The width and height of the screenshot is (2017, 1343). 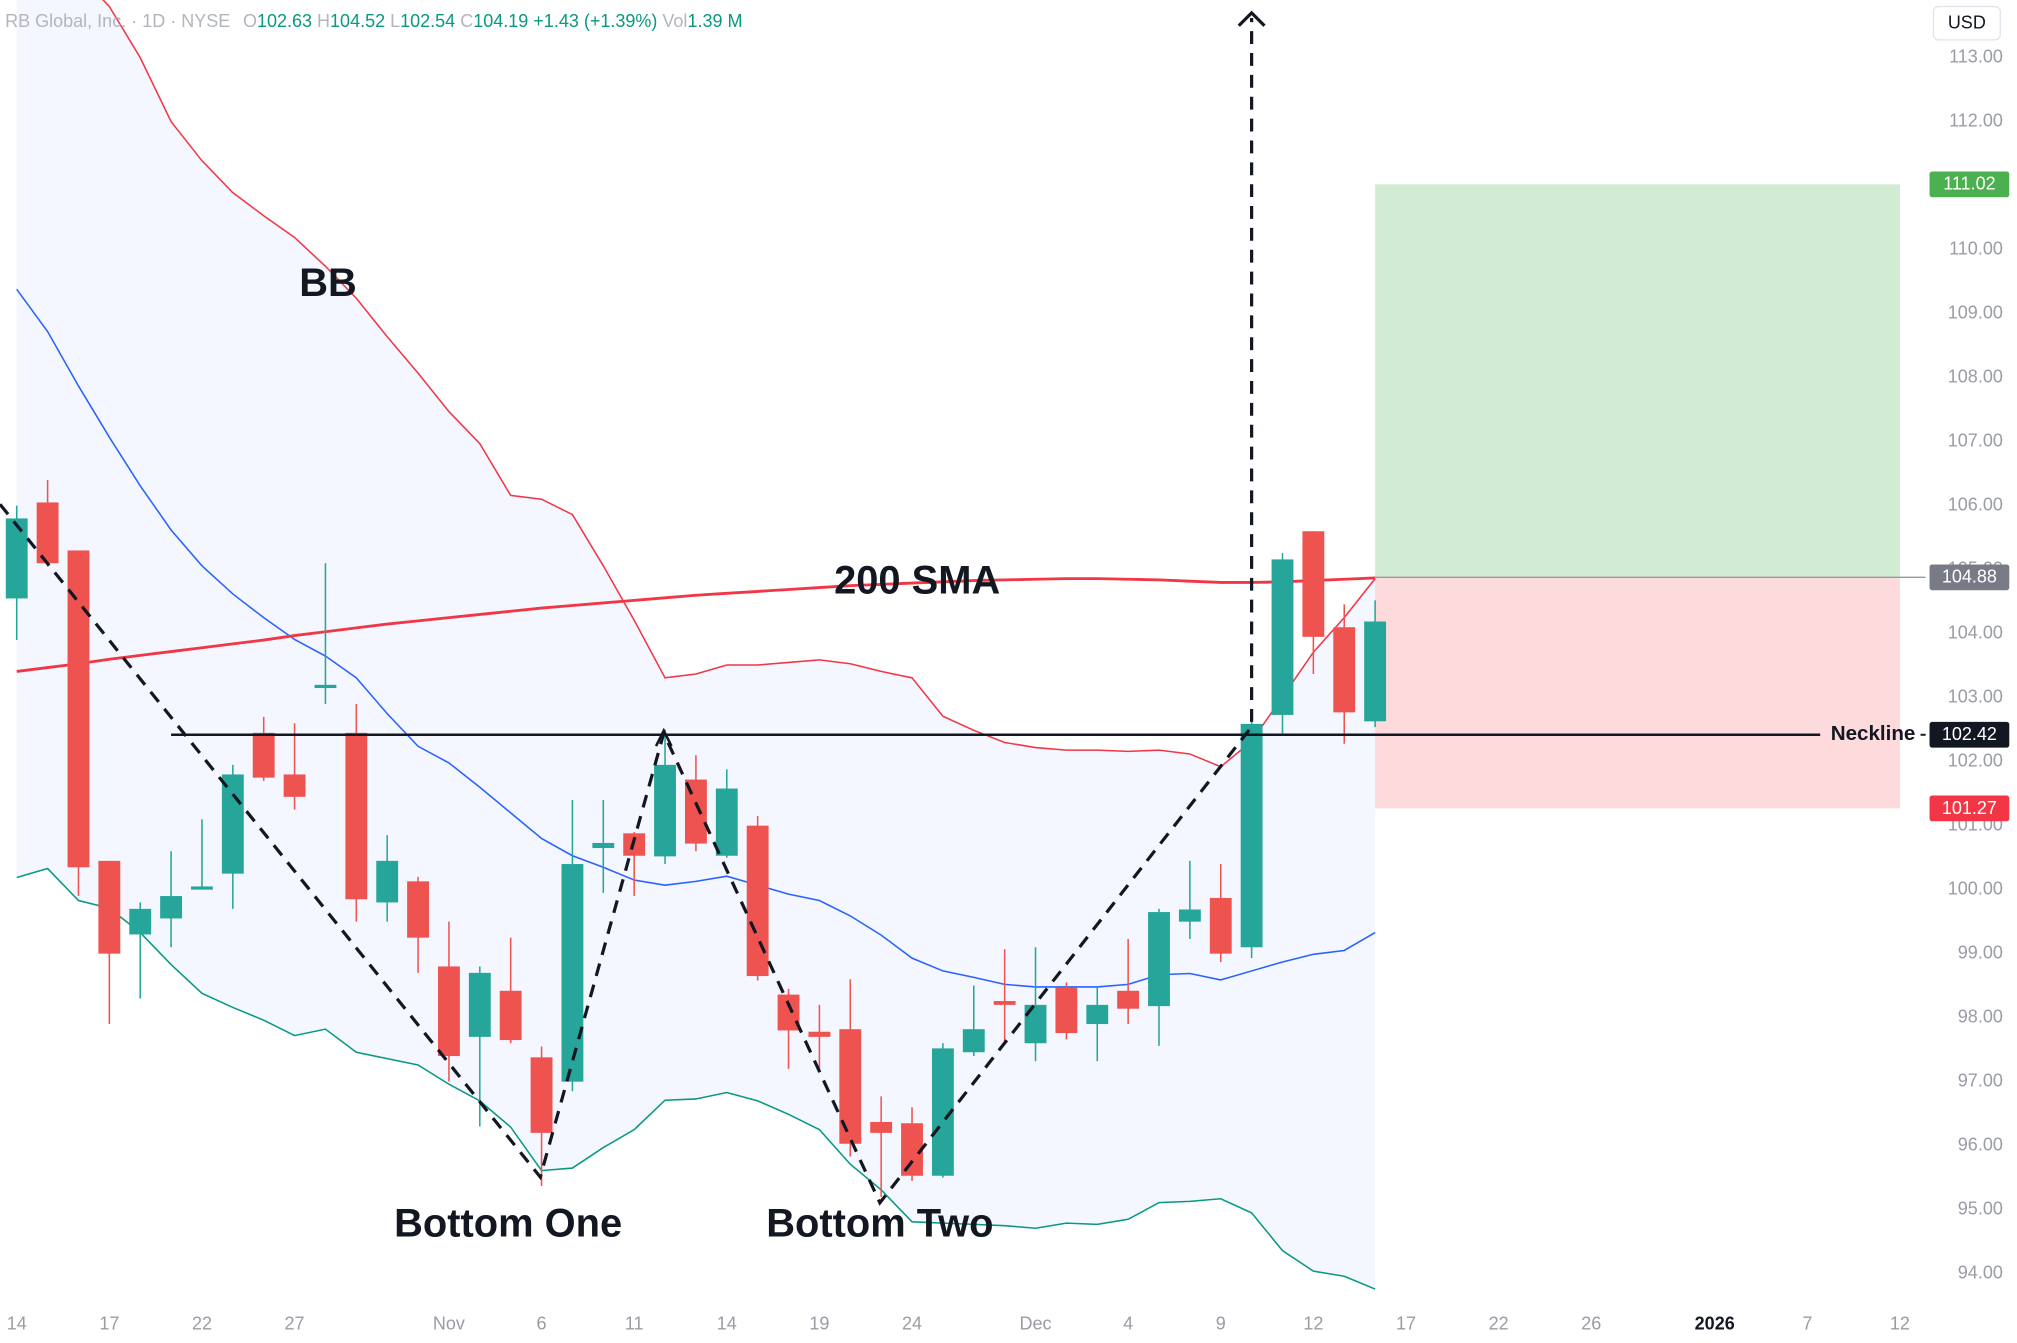 I want to click on y-tick-label: 113.00, so click(x=1976, y=56).